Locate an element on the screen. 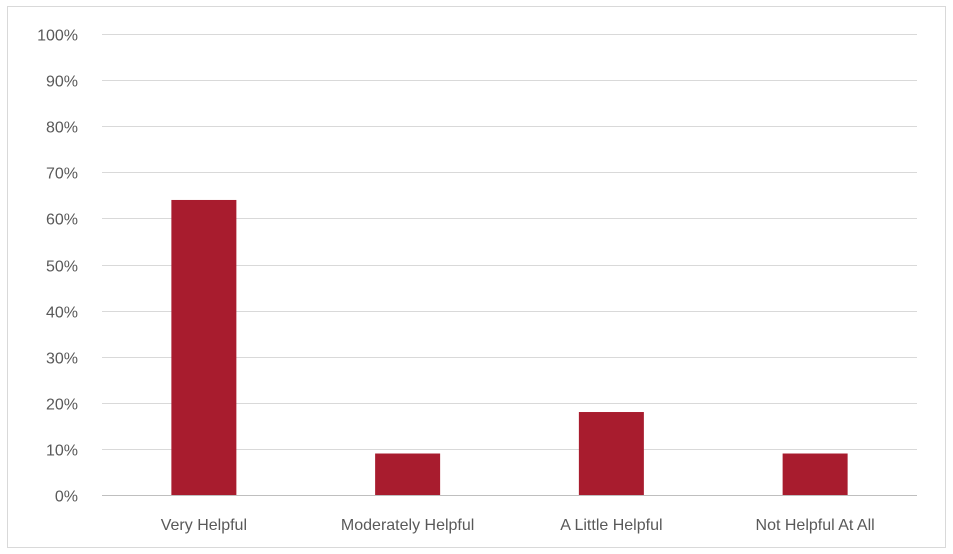 Image resolution: width=953 pixels, height=554 pixels. y-axis-tick-labels: 0% 10% 20% 30% 40% 50% 60% 70% 80% 90% 100% is located at coordinates (57, 267).